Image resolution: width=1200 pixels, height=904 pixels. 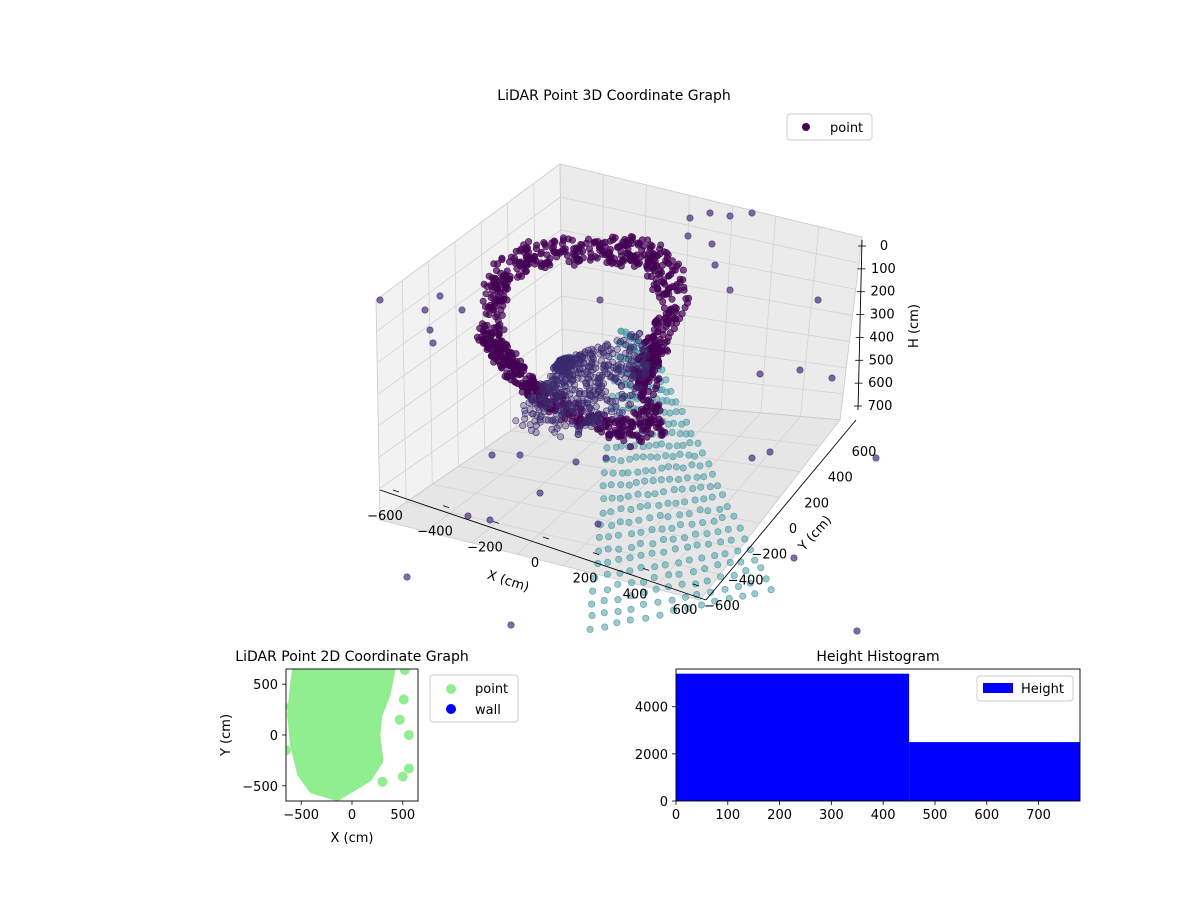 What do you see at coordinates (914, 326) in the screenshot?
I see `z-axis-label-3d: H (cm)` at bounding box center [914, 326].